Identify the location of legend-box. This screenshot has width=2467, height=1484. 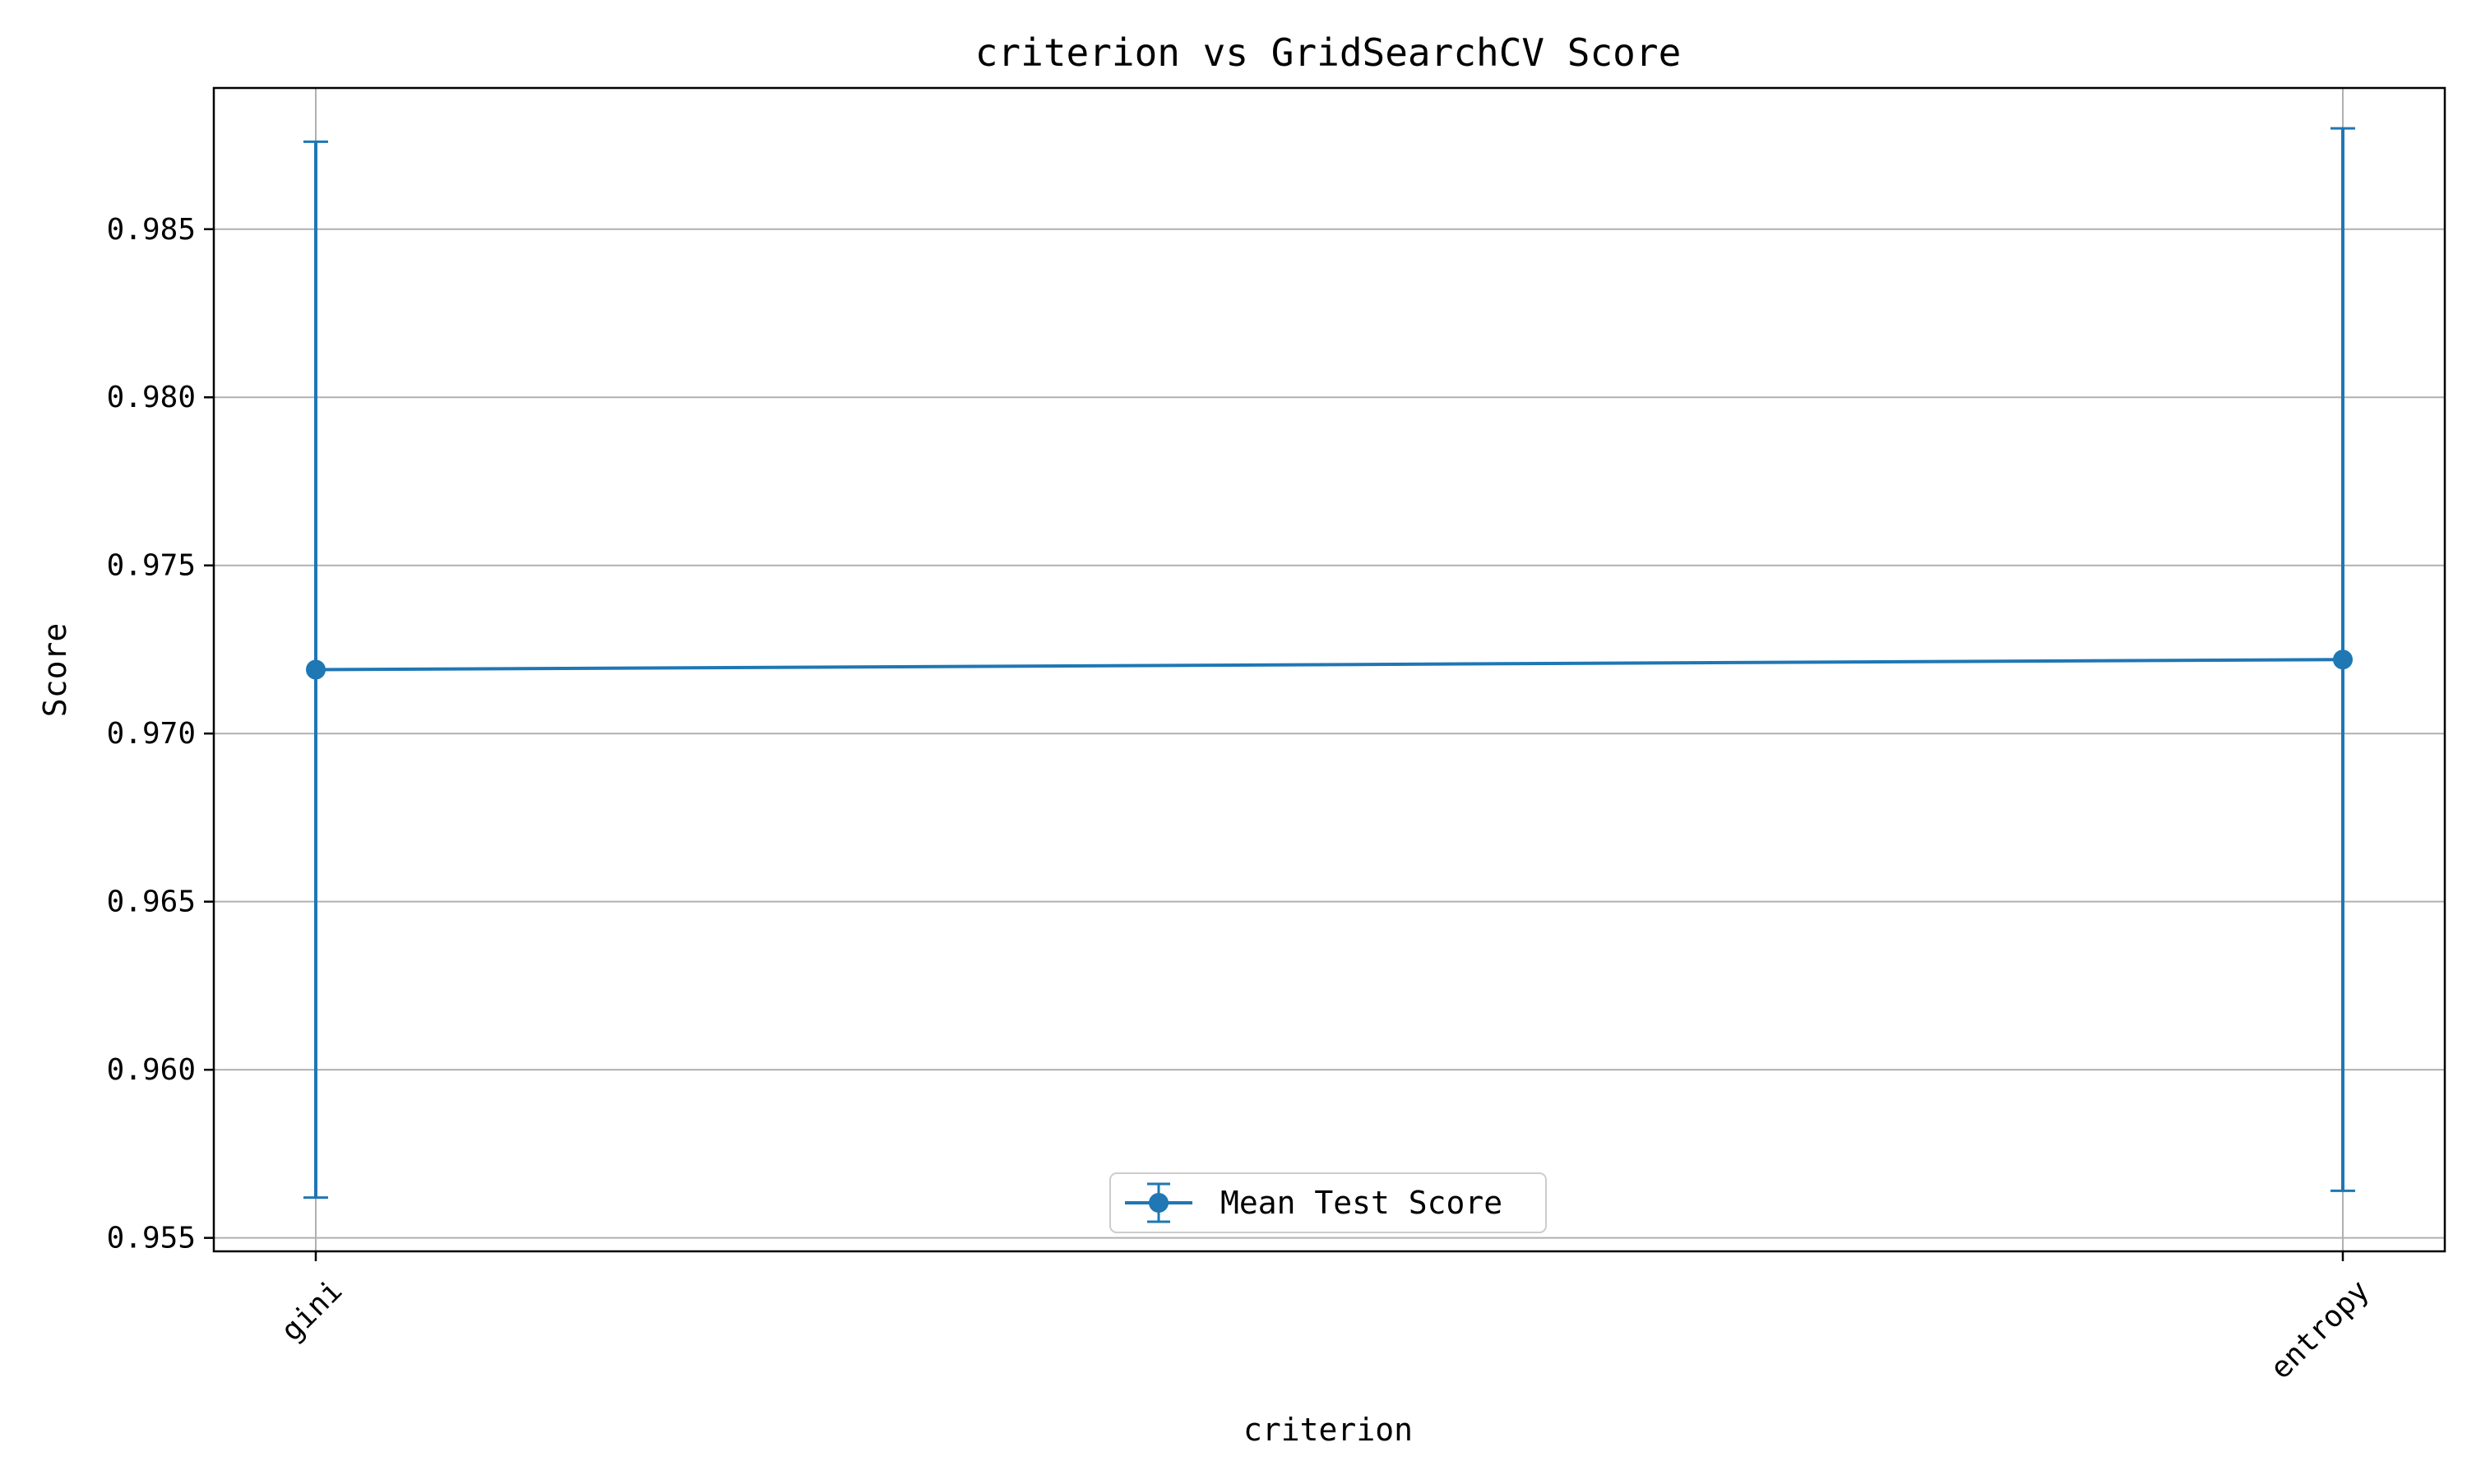
(1328, 1202).